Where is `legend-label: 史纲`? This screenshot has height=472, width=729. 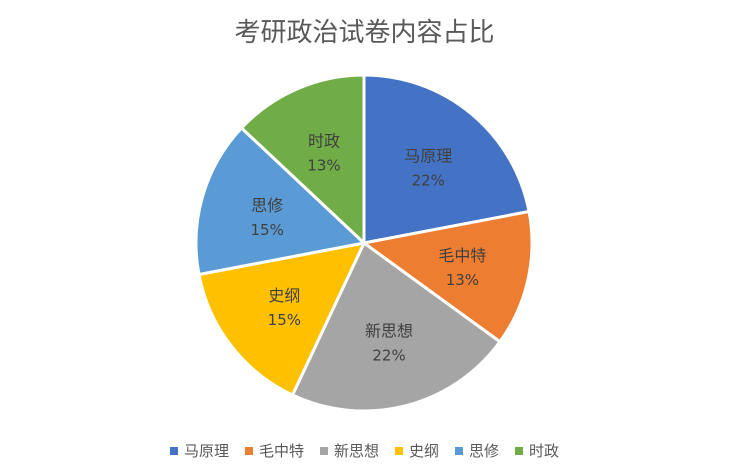 legend-label: 史纲 is located at coordinates (424, 451).